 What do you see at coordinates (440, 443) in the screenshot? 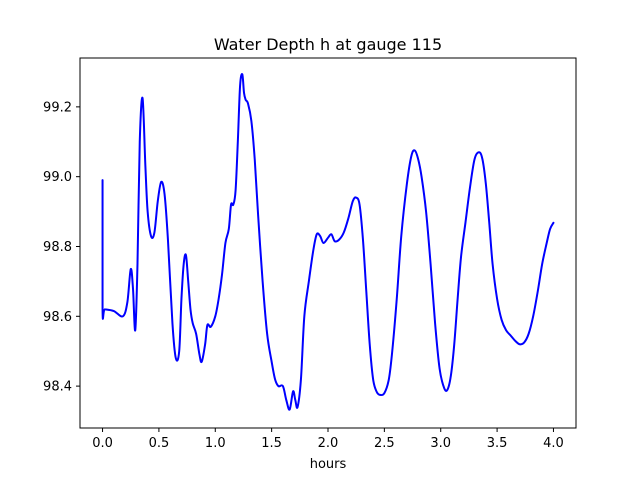
I see `x-tick-label: 3.0` at bounding box center [440, 443].